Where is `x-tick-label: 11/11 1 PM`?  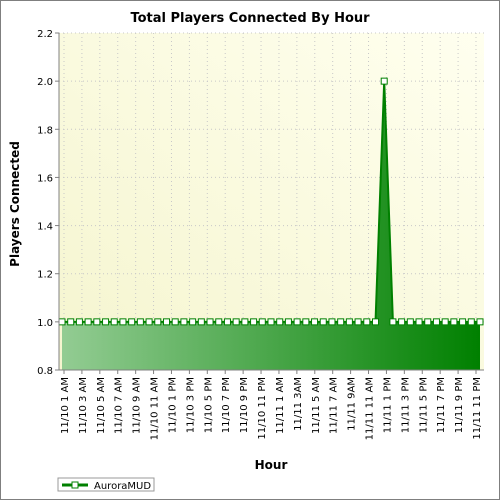 x-tick-label: 11/11 1 PM is located at coordinates (387, 405).